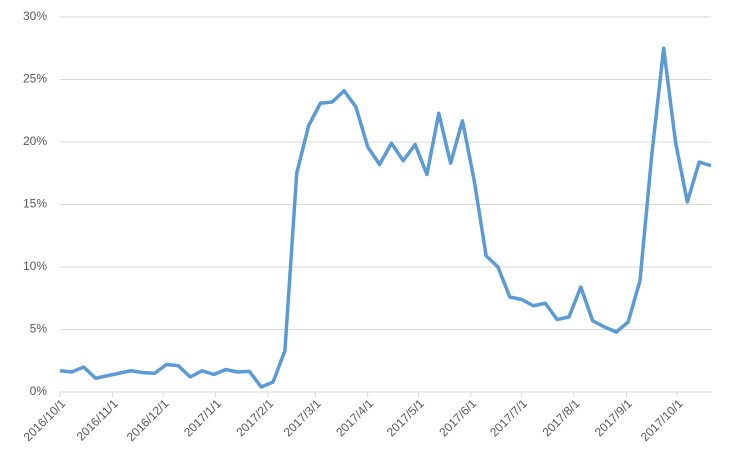 The height and width of the screenshot is (469, 740). I want to click on y-tick-label: 5%, so click(39, 329).